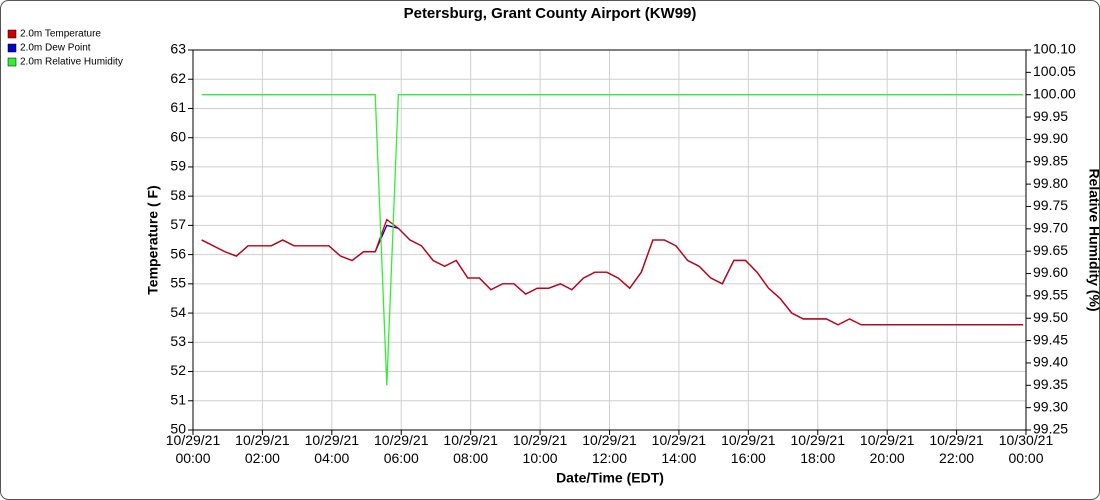 The image size is (1100, 500). I want to click on y-tick-label: 52, so click(178, 370).